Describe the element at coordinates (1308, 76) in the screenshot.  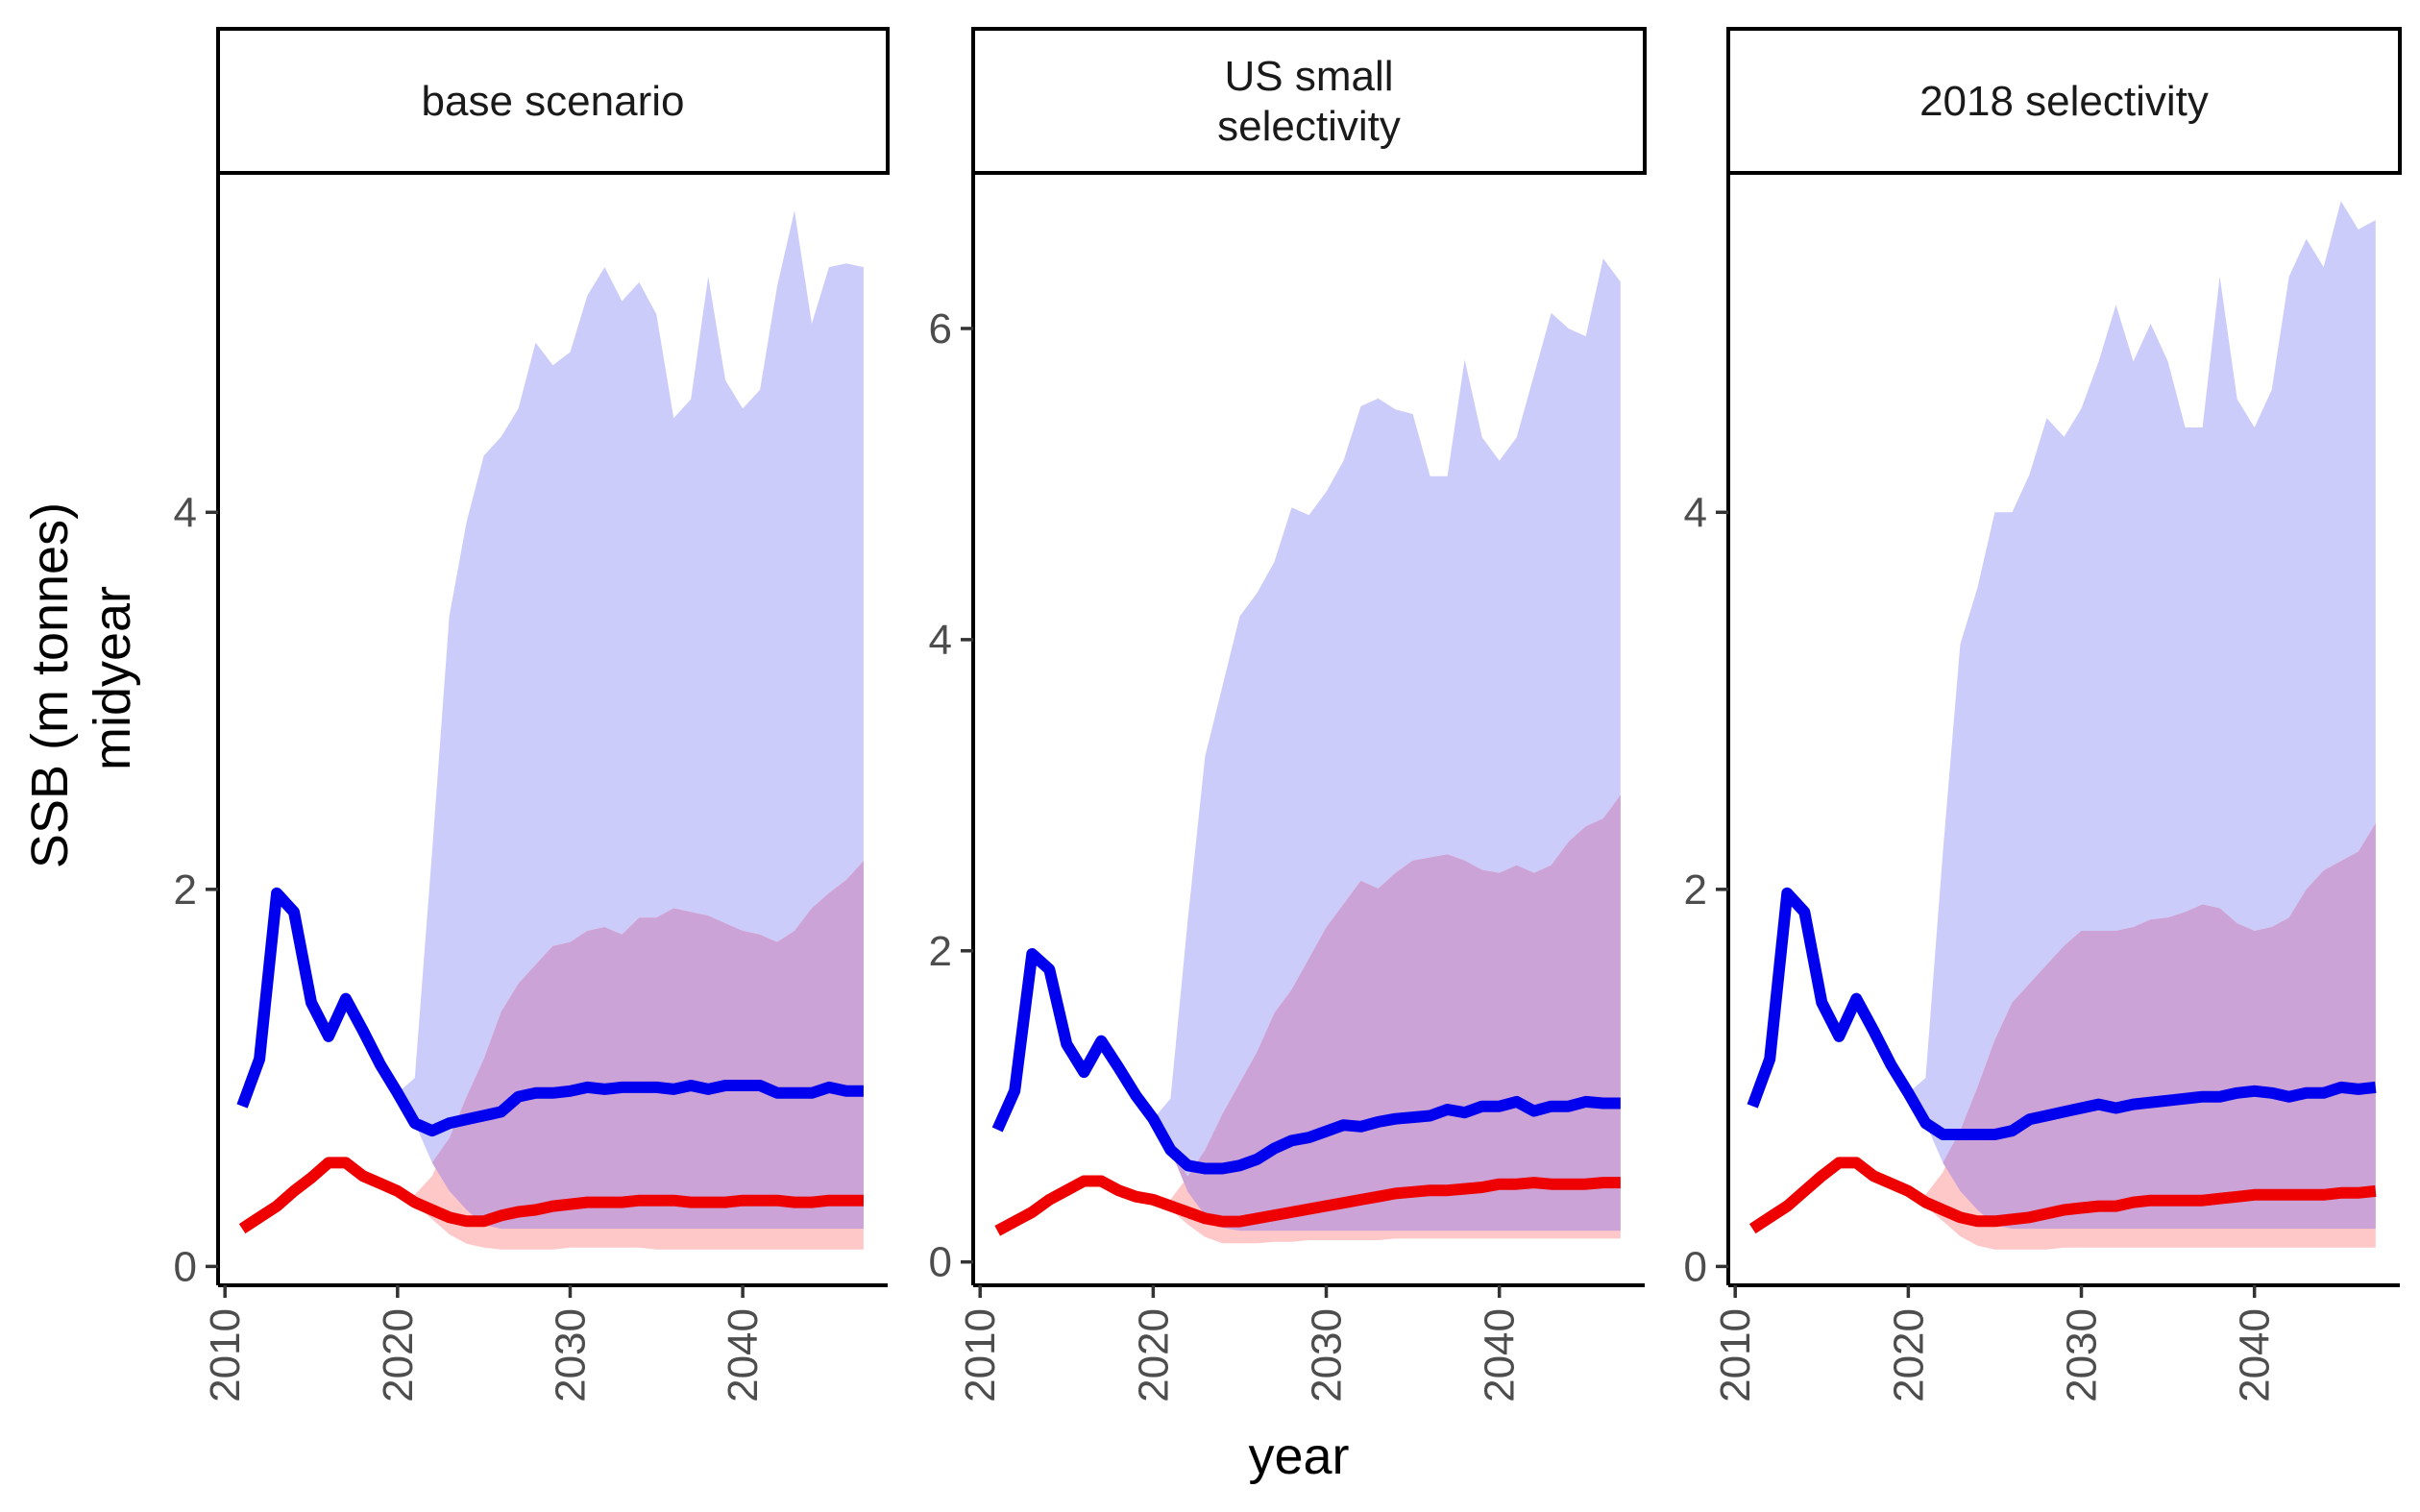
I see `panel-title-line: US small` at that location.